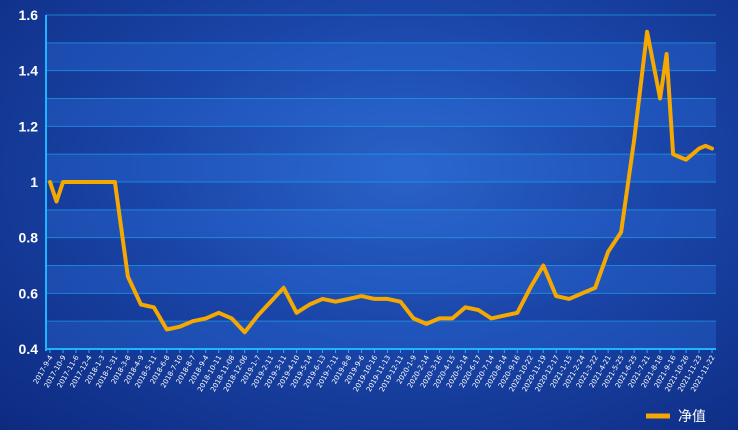  What do you see at coordinates (29, 15) in the screenshot?
I see `y-tick-label: 1.6` at bounding box center [29, 15].